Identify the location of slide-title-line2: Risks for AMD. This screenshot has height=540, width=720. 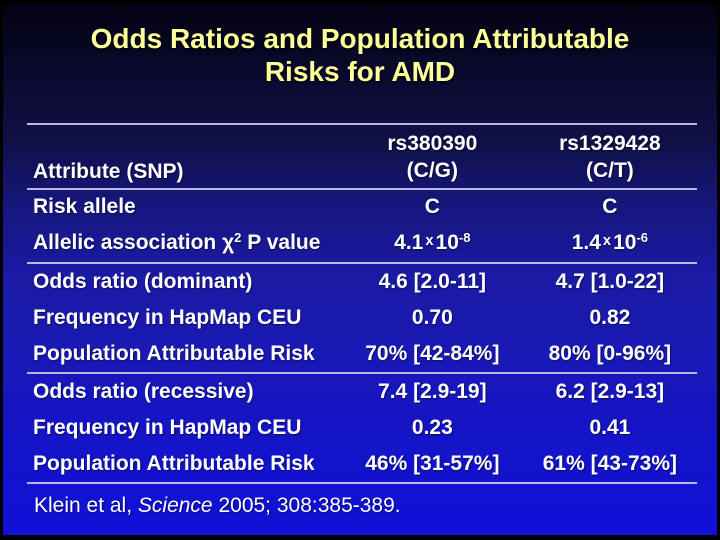
(360, 71).